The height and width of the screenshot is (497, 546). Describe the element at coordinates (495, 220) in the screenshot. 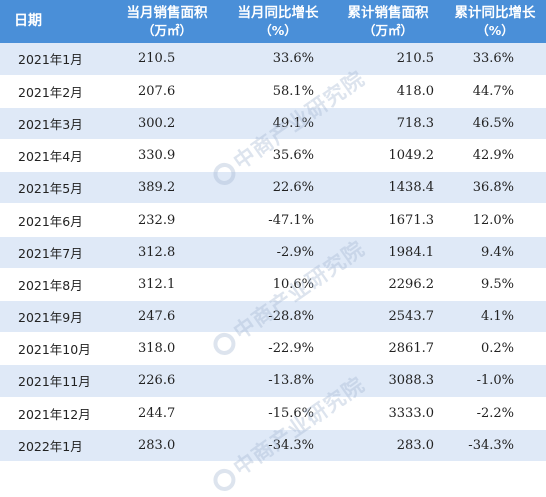

I see `cell-cum-yoy: 12.0%` at that location.